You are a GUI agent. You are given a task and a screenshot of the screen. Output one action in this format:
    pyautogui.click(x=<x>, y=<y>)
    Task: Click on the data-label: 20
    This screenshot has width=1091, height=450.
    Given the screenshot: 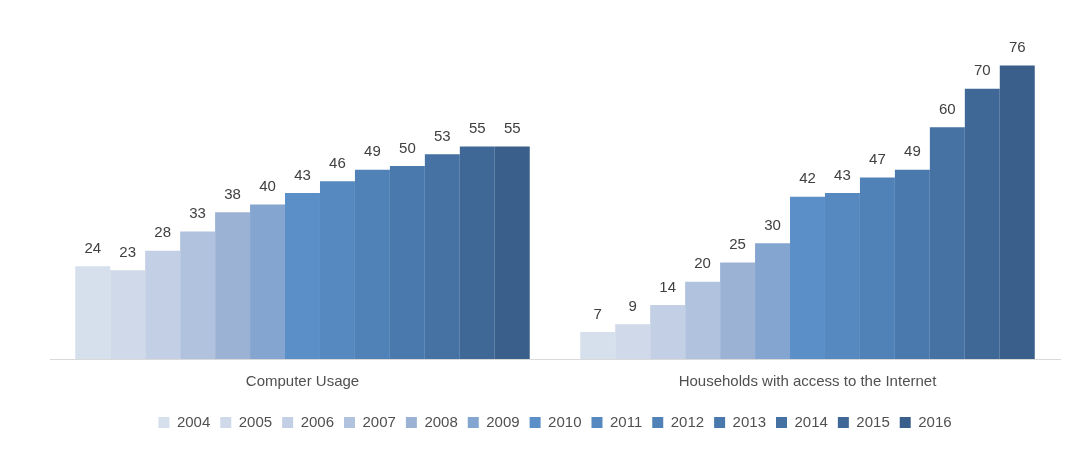 What is the action you would take?
    pyautogui.click(x=702, y=263)
    